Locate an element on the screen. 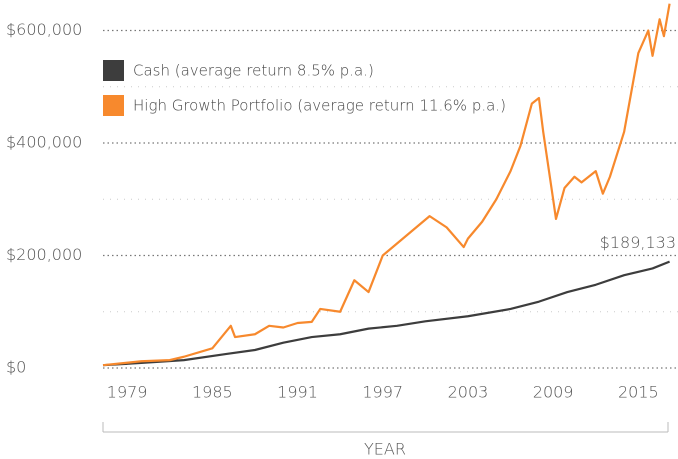 This screenshot has height=459, width=678. x-tick-label: 1991 is located at coordinates (297, 392).